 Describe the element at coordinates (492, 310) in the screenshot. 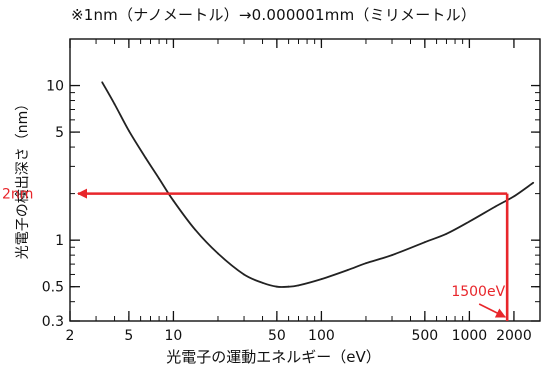

I see `energy-pointer-arrow` at that location.